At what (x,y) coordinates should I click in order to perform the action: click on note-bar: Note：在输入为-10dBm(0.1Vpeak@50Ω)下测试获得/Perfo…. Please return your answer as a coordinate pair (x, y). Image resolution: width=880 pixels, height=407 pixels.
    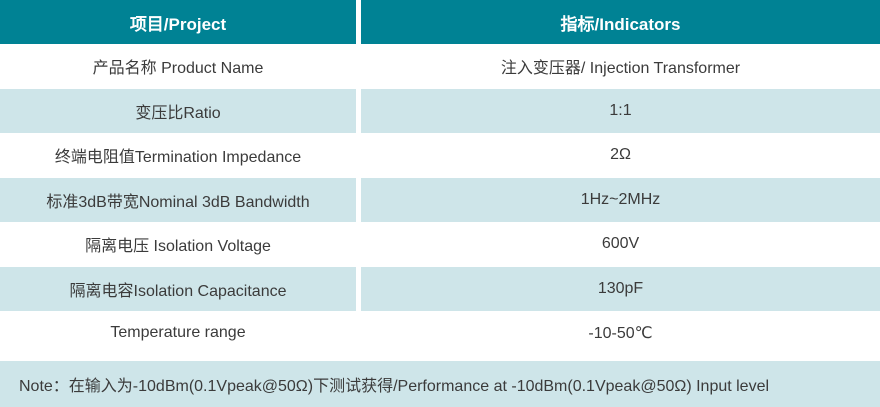
    Looking at the image, I should click on (440, 383).